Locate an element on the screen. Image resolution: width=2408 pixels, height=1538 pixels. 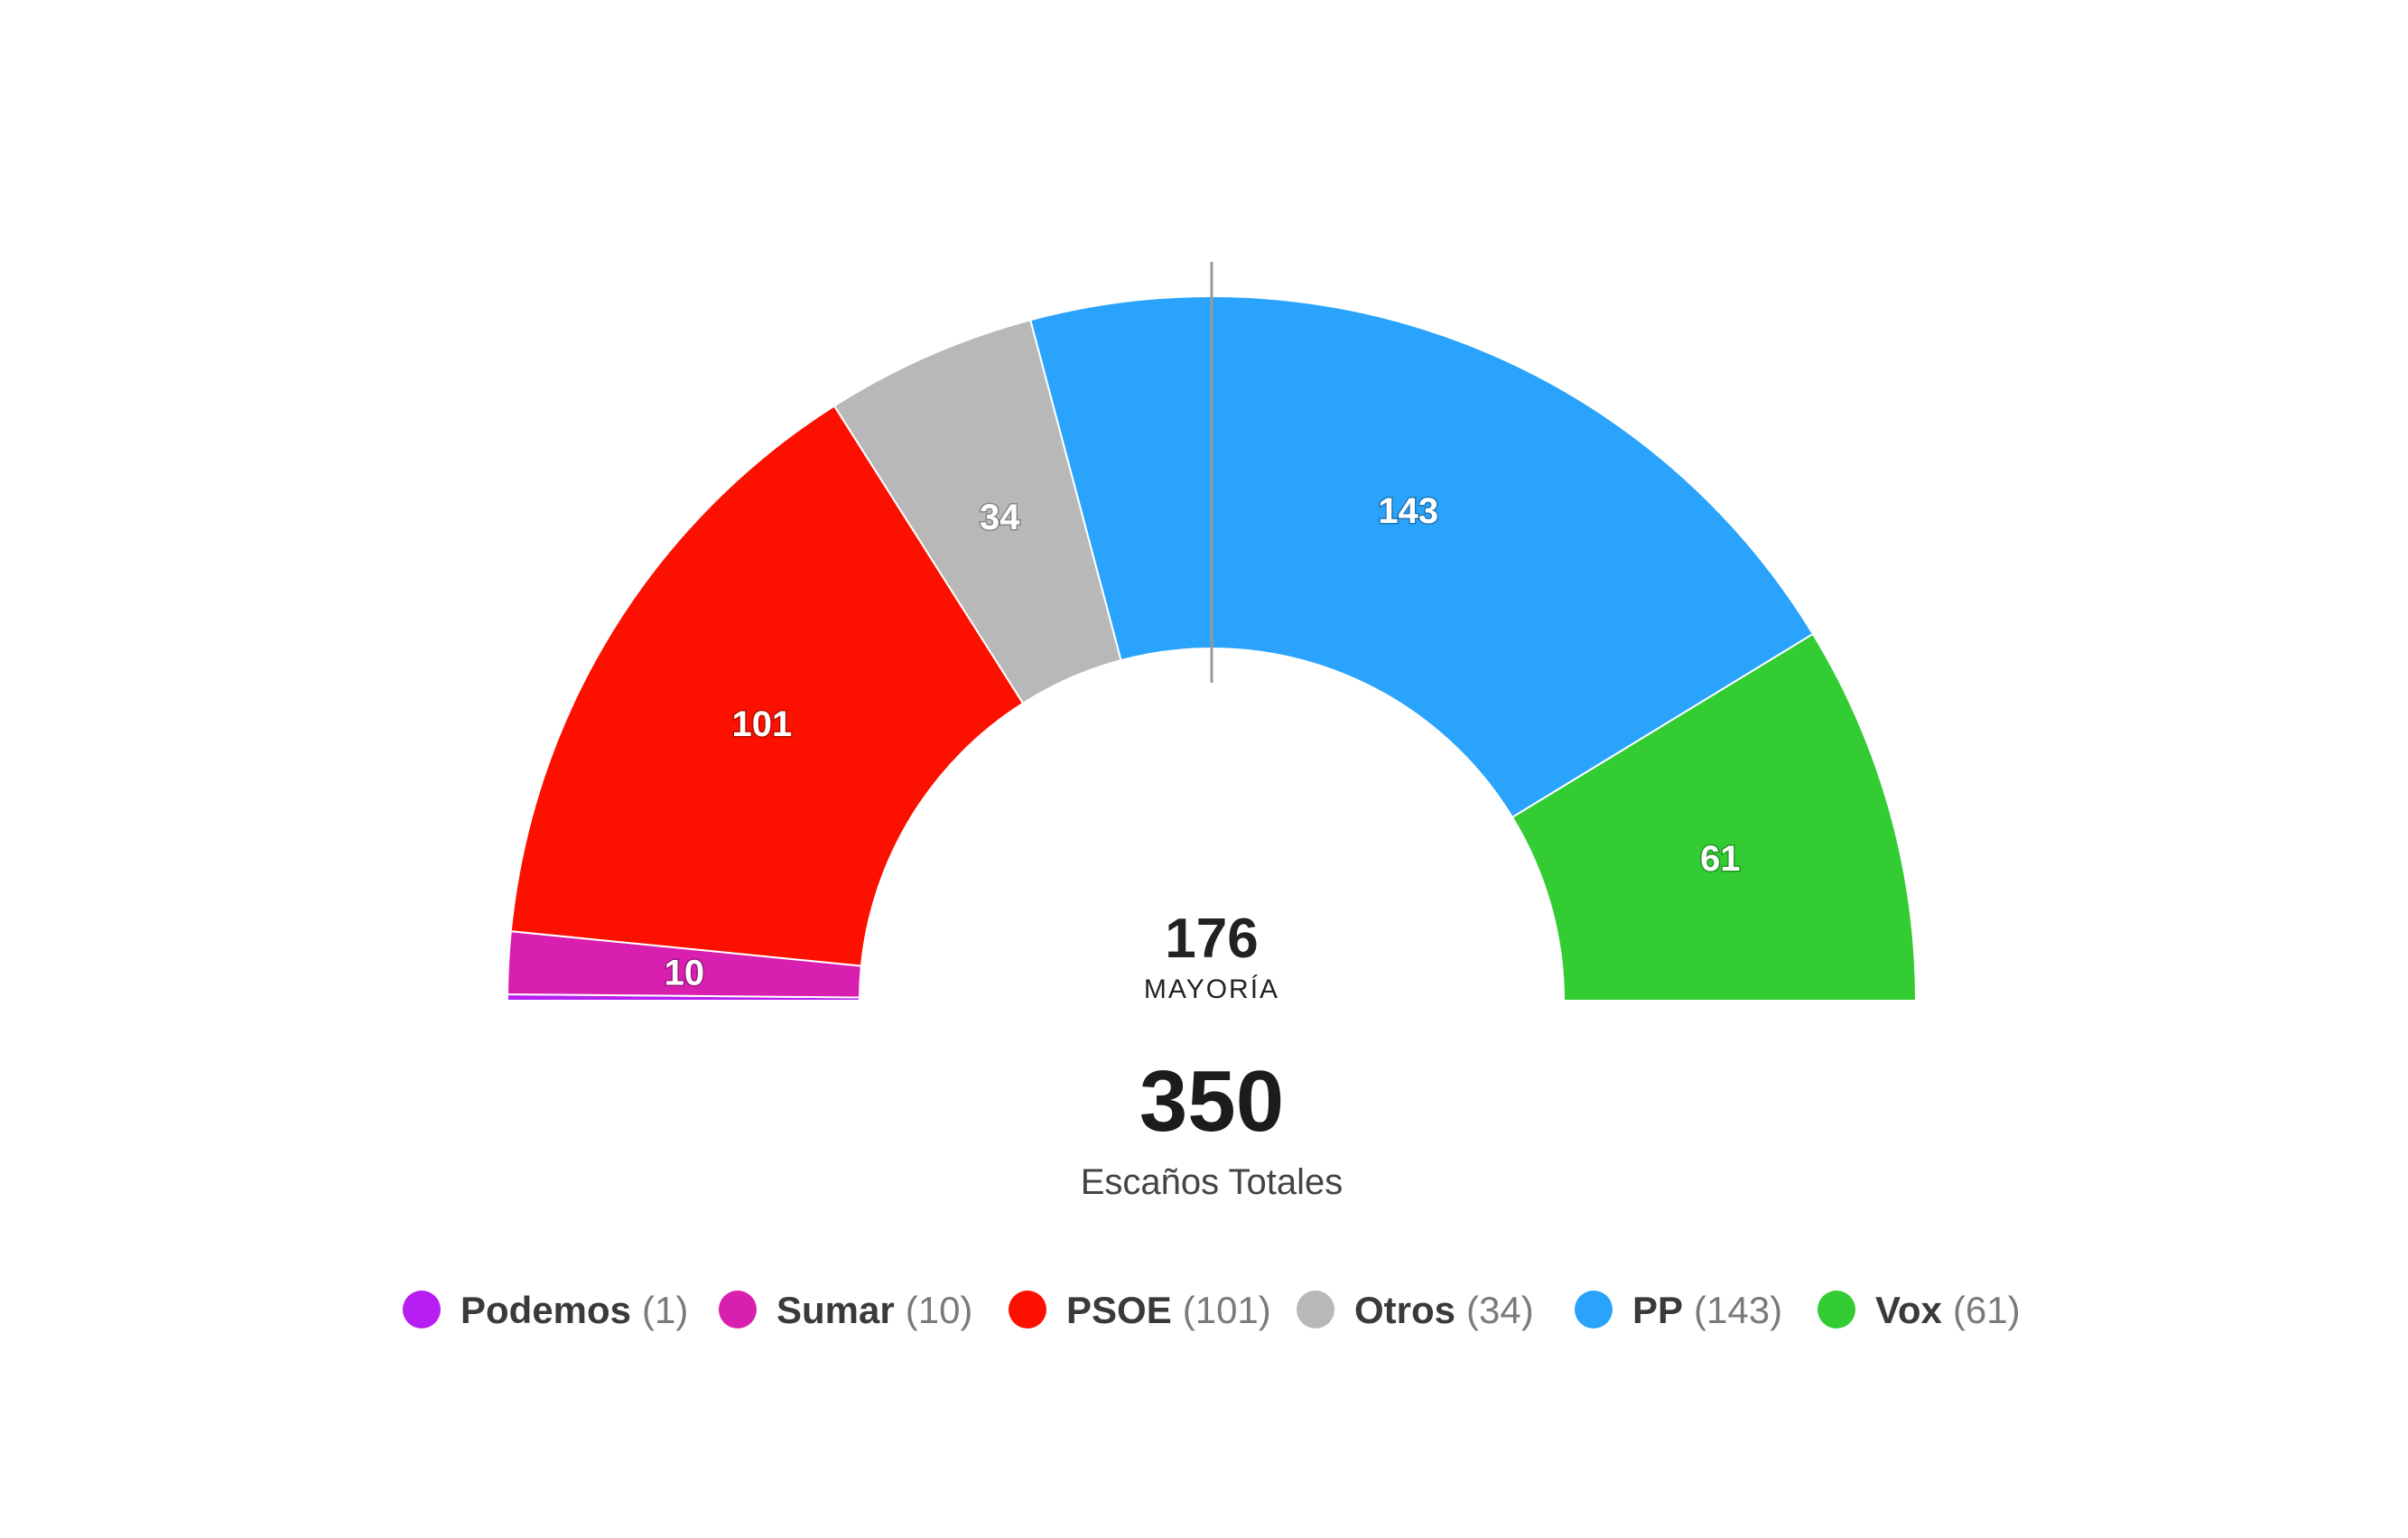
slice-pp is located at coordinates (1422, 557).